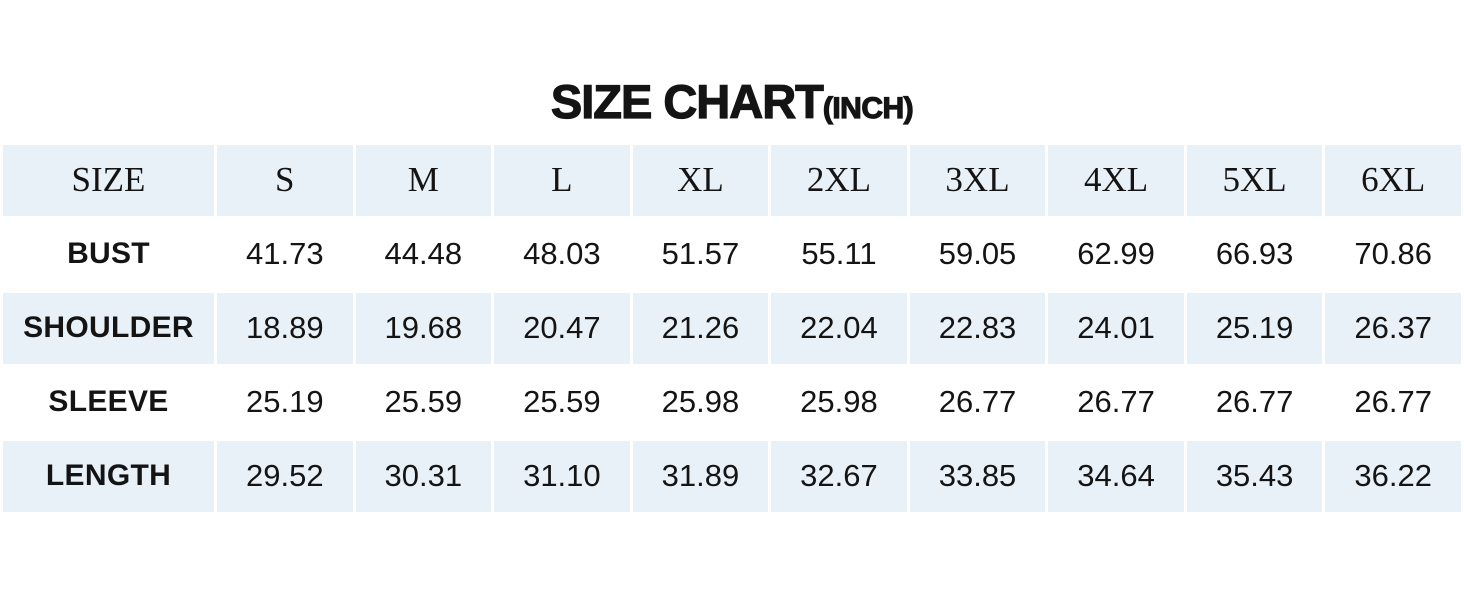 The width and height of the screenshot is (1464, 600). Describe the element at coordinates (108, 328) in the screenshot. I see `row-label-shoulder: SHOULDER` at that location.